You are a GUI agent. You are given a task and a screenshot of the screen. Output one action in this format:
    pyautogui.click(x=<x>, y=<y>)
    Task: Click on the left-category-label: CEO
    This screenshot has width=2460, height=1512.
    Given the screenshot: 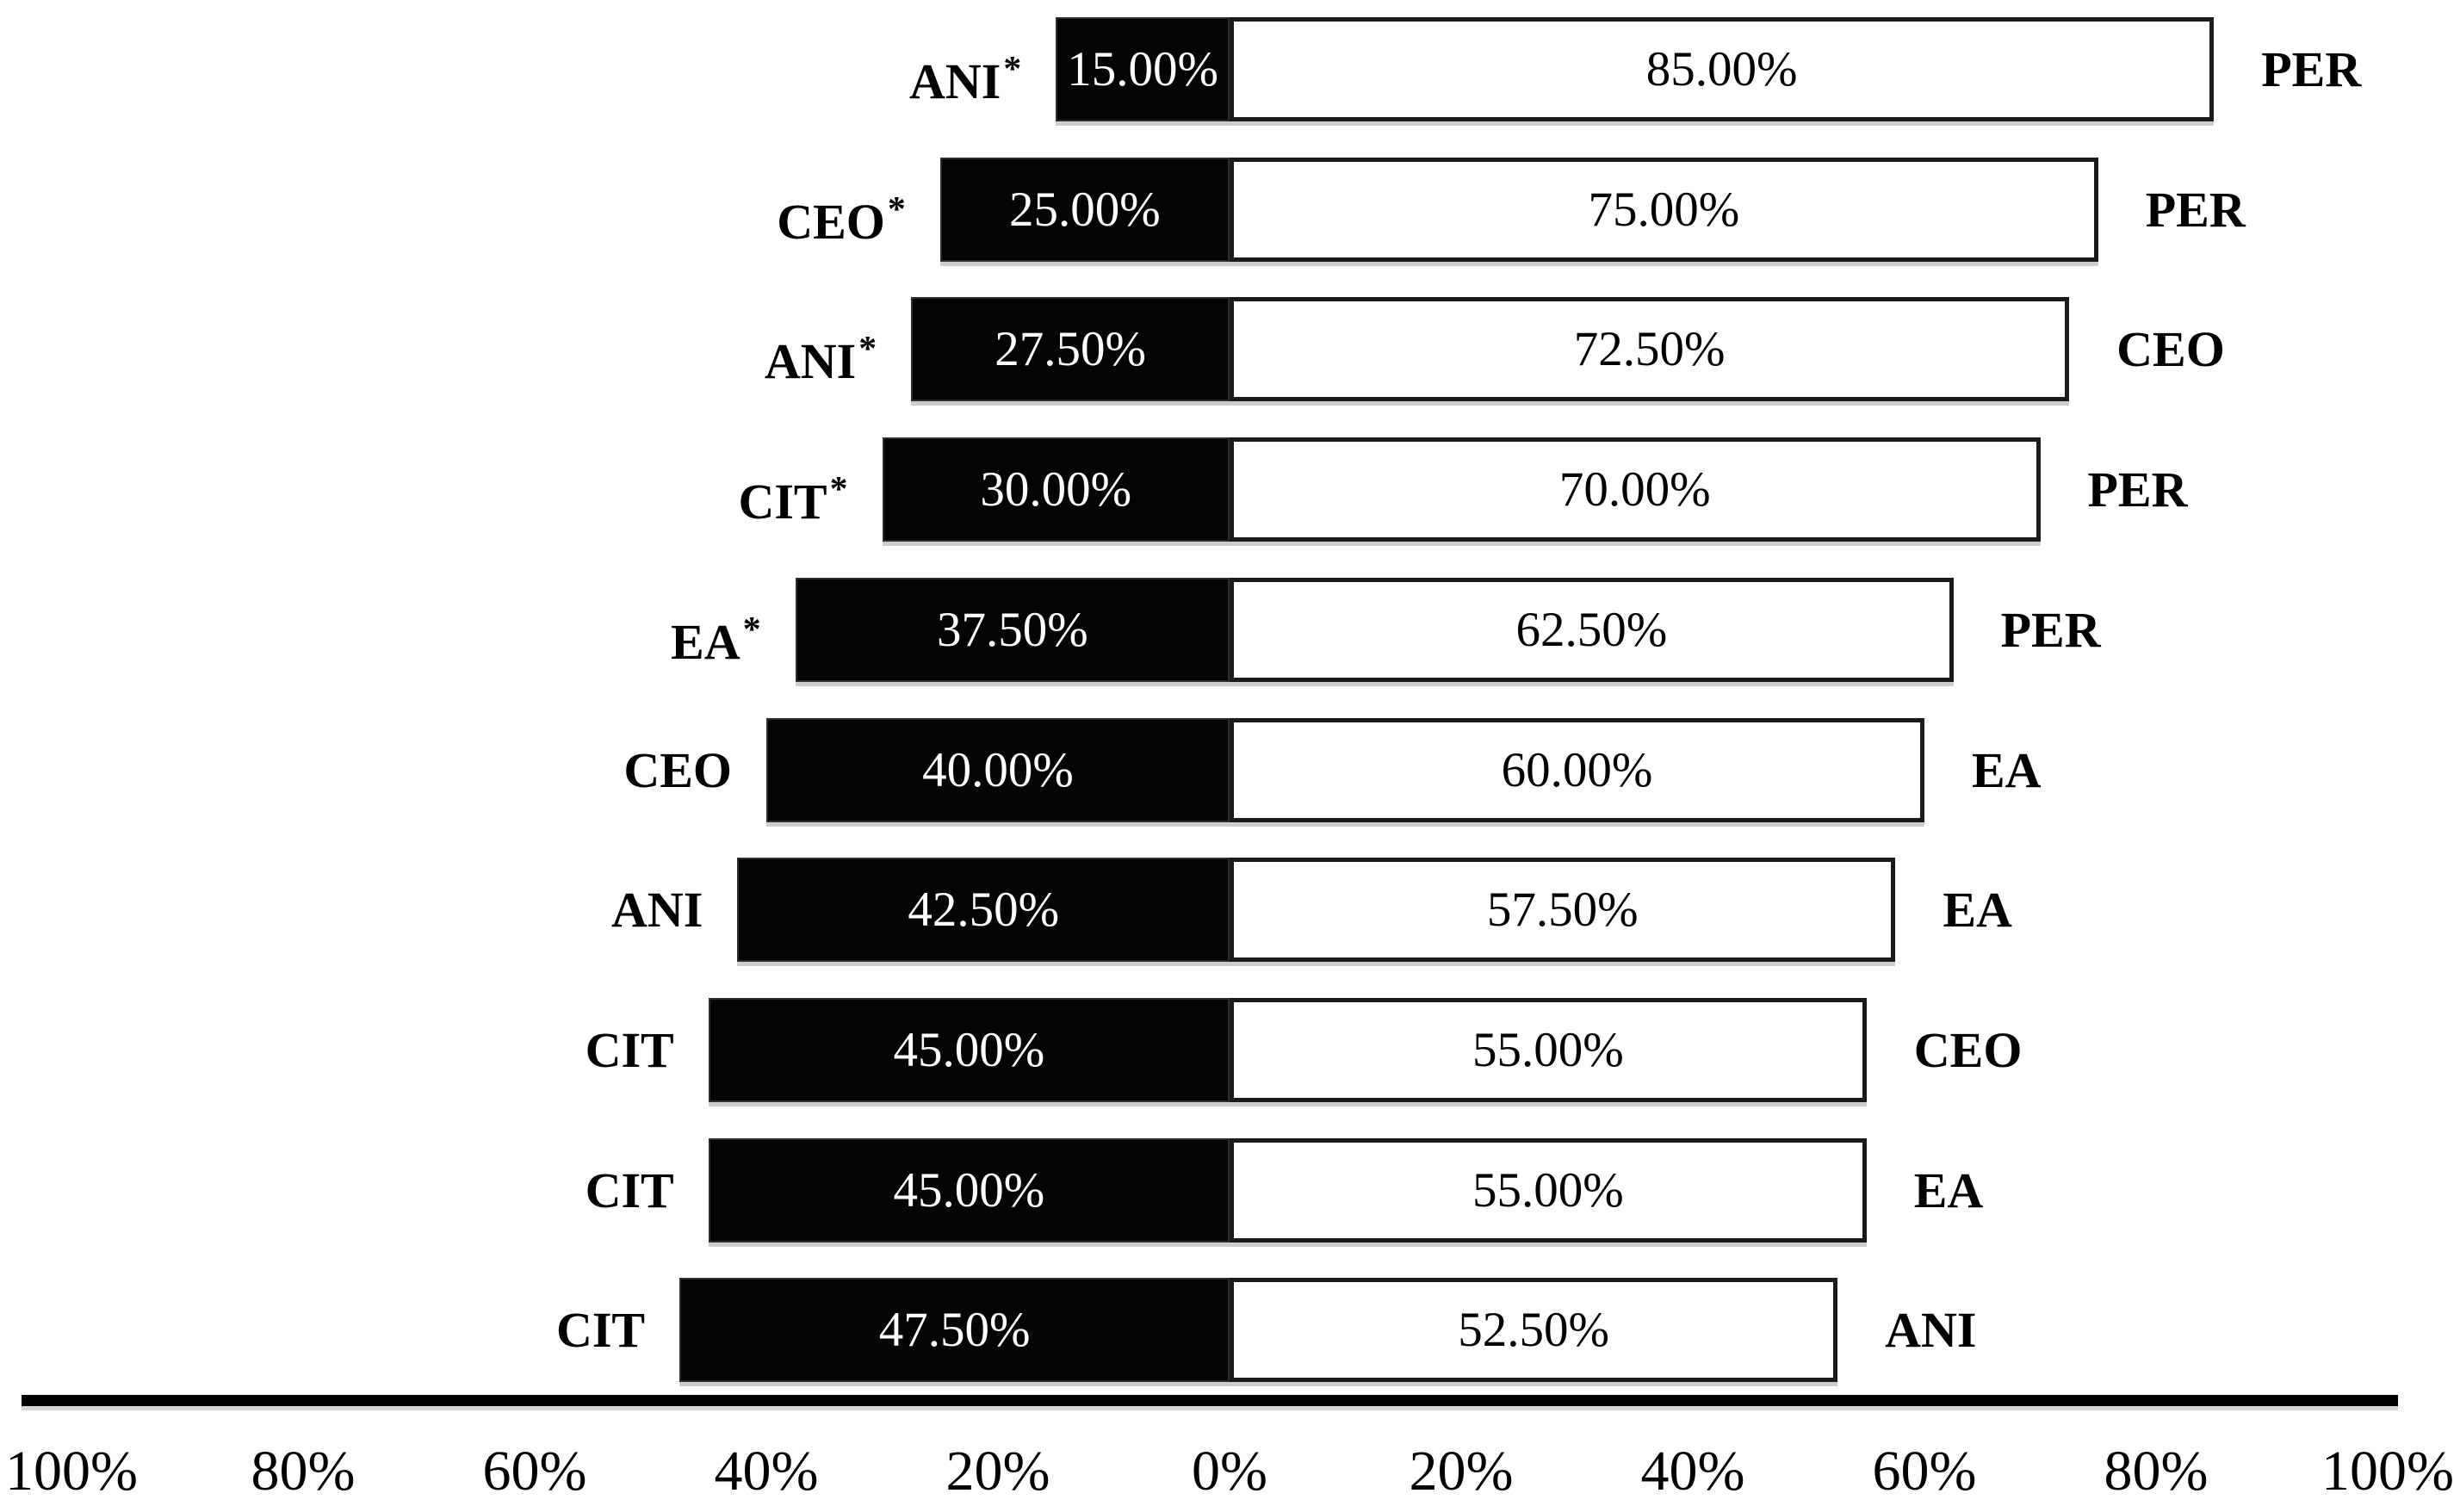 What is the action you would take?
    pyautogui.click(x=678, y=769)
    